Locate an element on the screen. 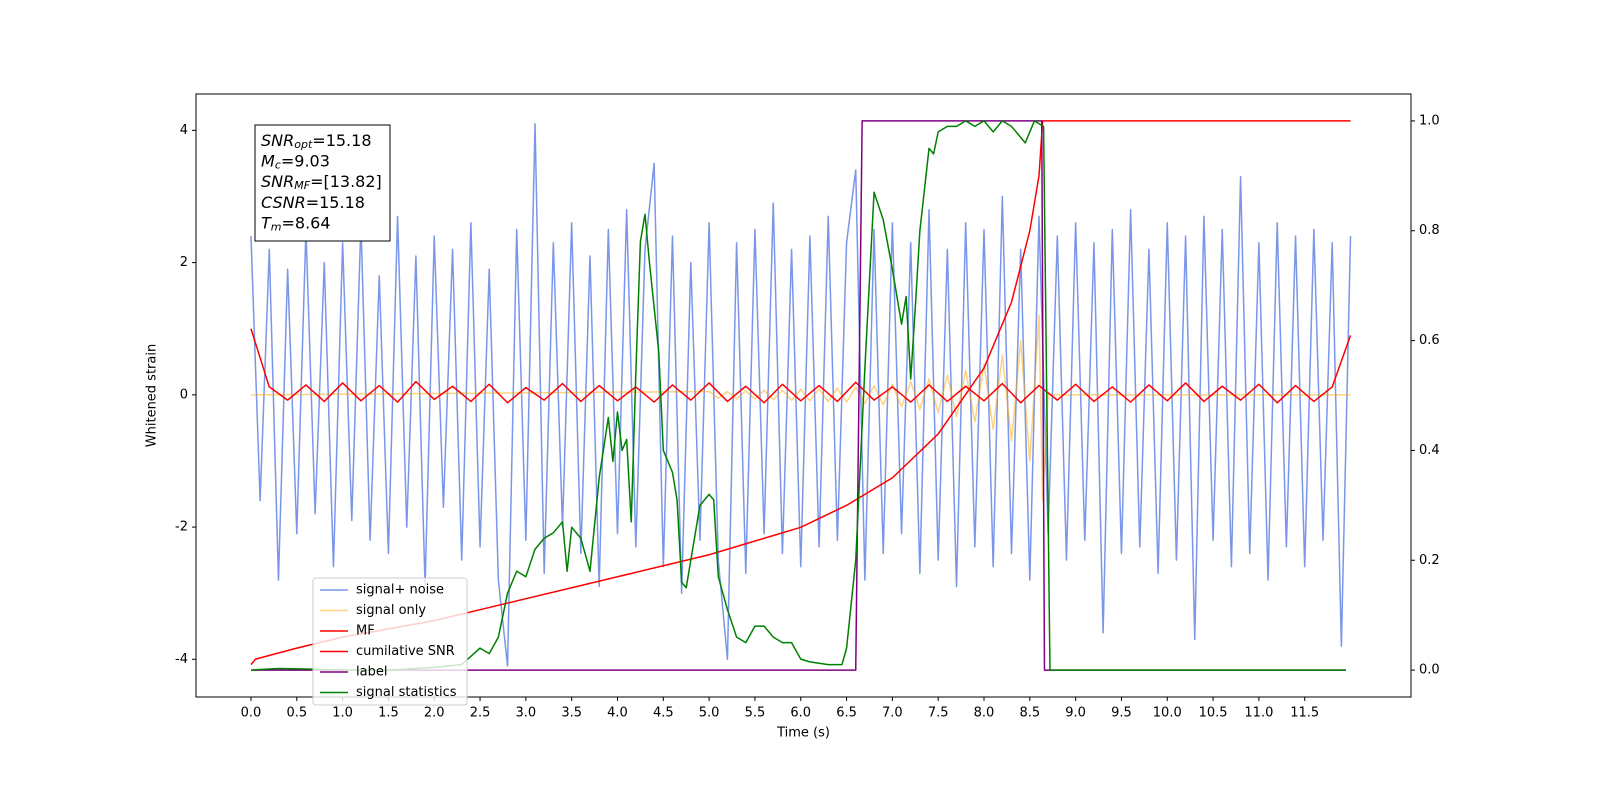 The width and height of the screenshot is (1600, 800). x-tick-label: 5.0 is located at coordinates (709, 713).